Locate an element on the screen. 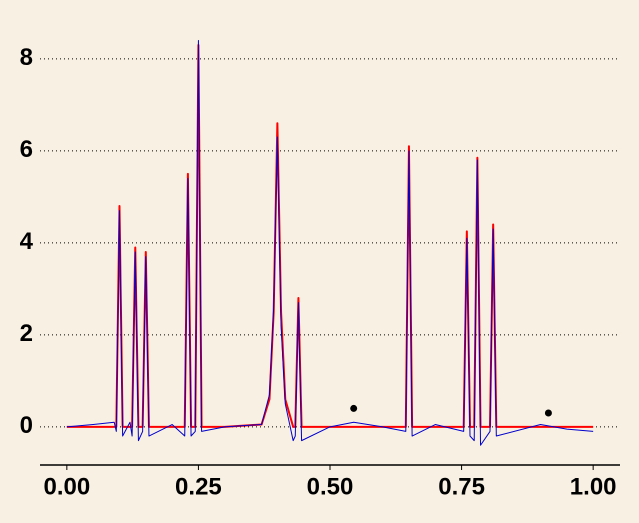 Image resolution: width=639 pixels, height=523 pixels. y-tick-label: 8 is located at coordinates (26, 57).